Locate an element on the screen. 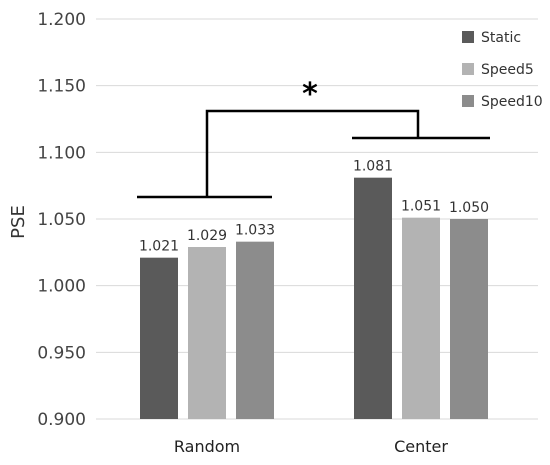  bar-static-center is located at coordinates (373, 298).